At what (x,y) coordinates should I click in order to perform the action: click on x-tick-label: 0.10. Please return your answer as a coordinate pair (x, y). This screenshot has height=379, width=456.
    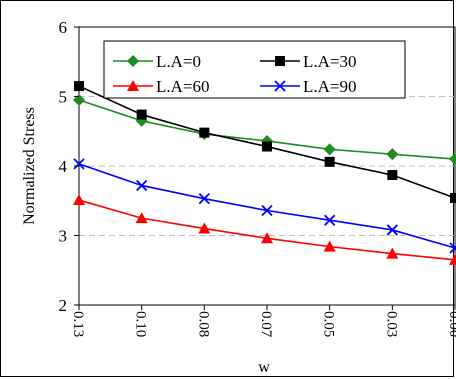
    Looking at the image, I should click on (141, 324).